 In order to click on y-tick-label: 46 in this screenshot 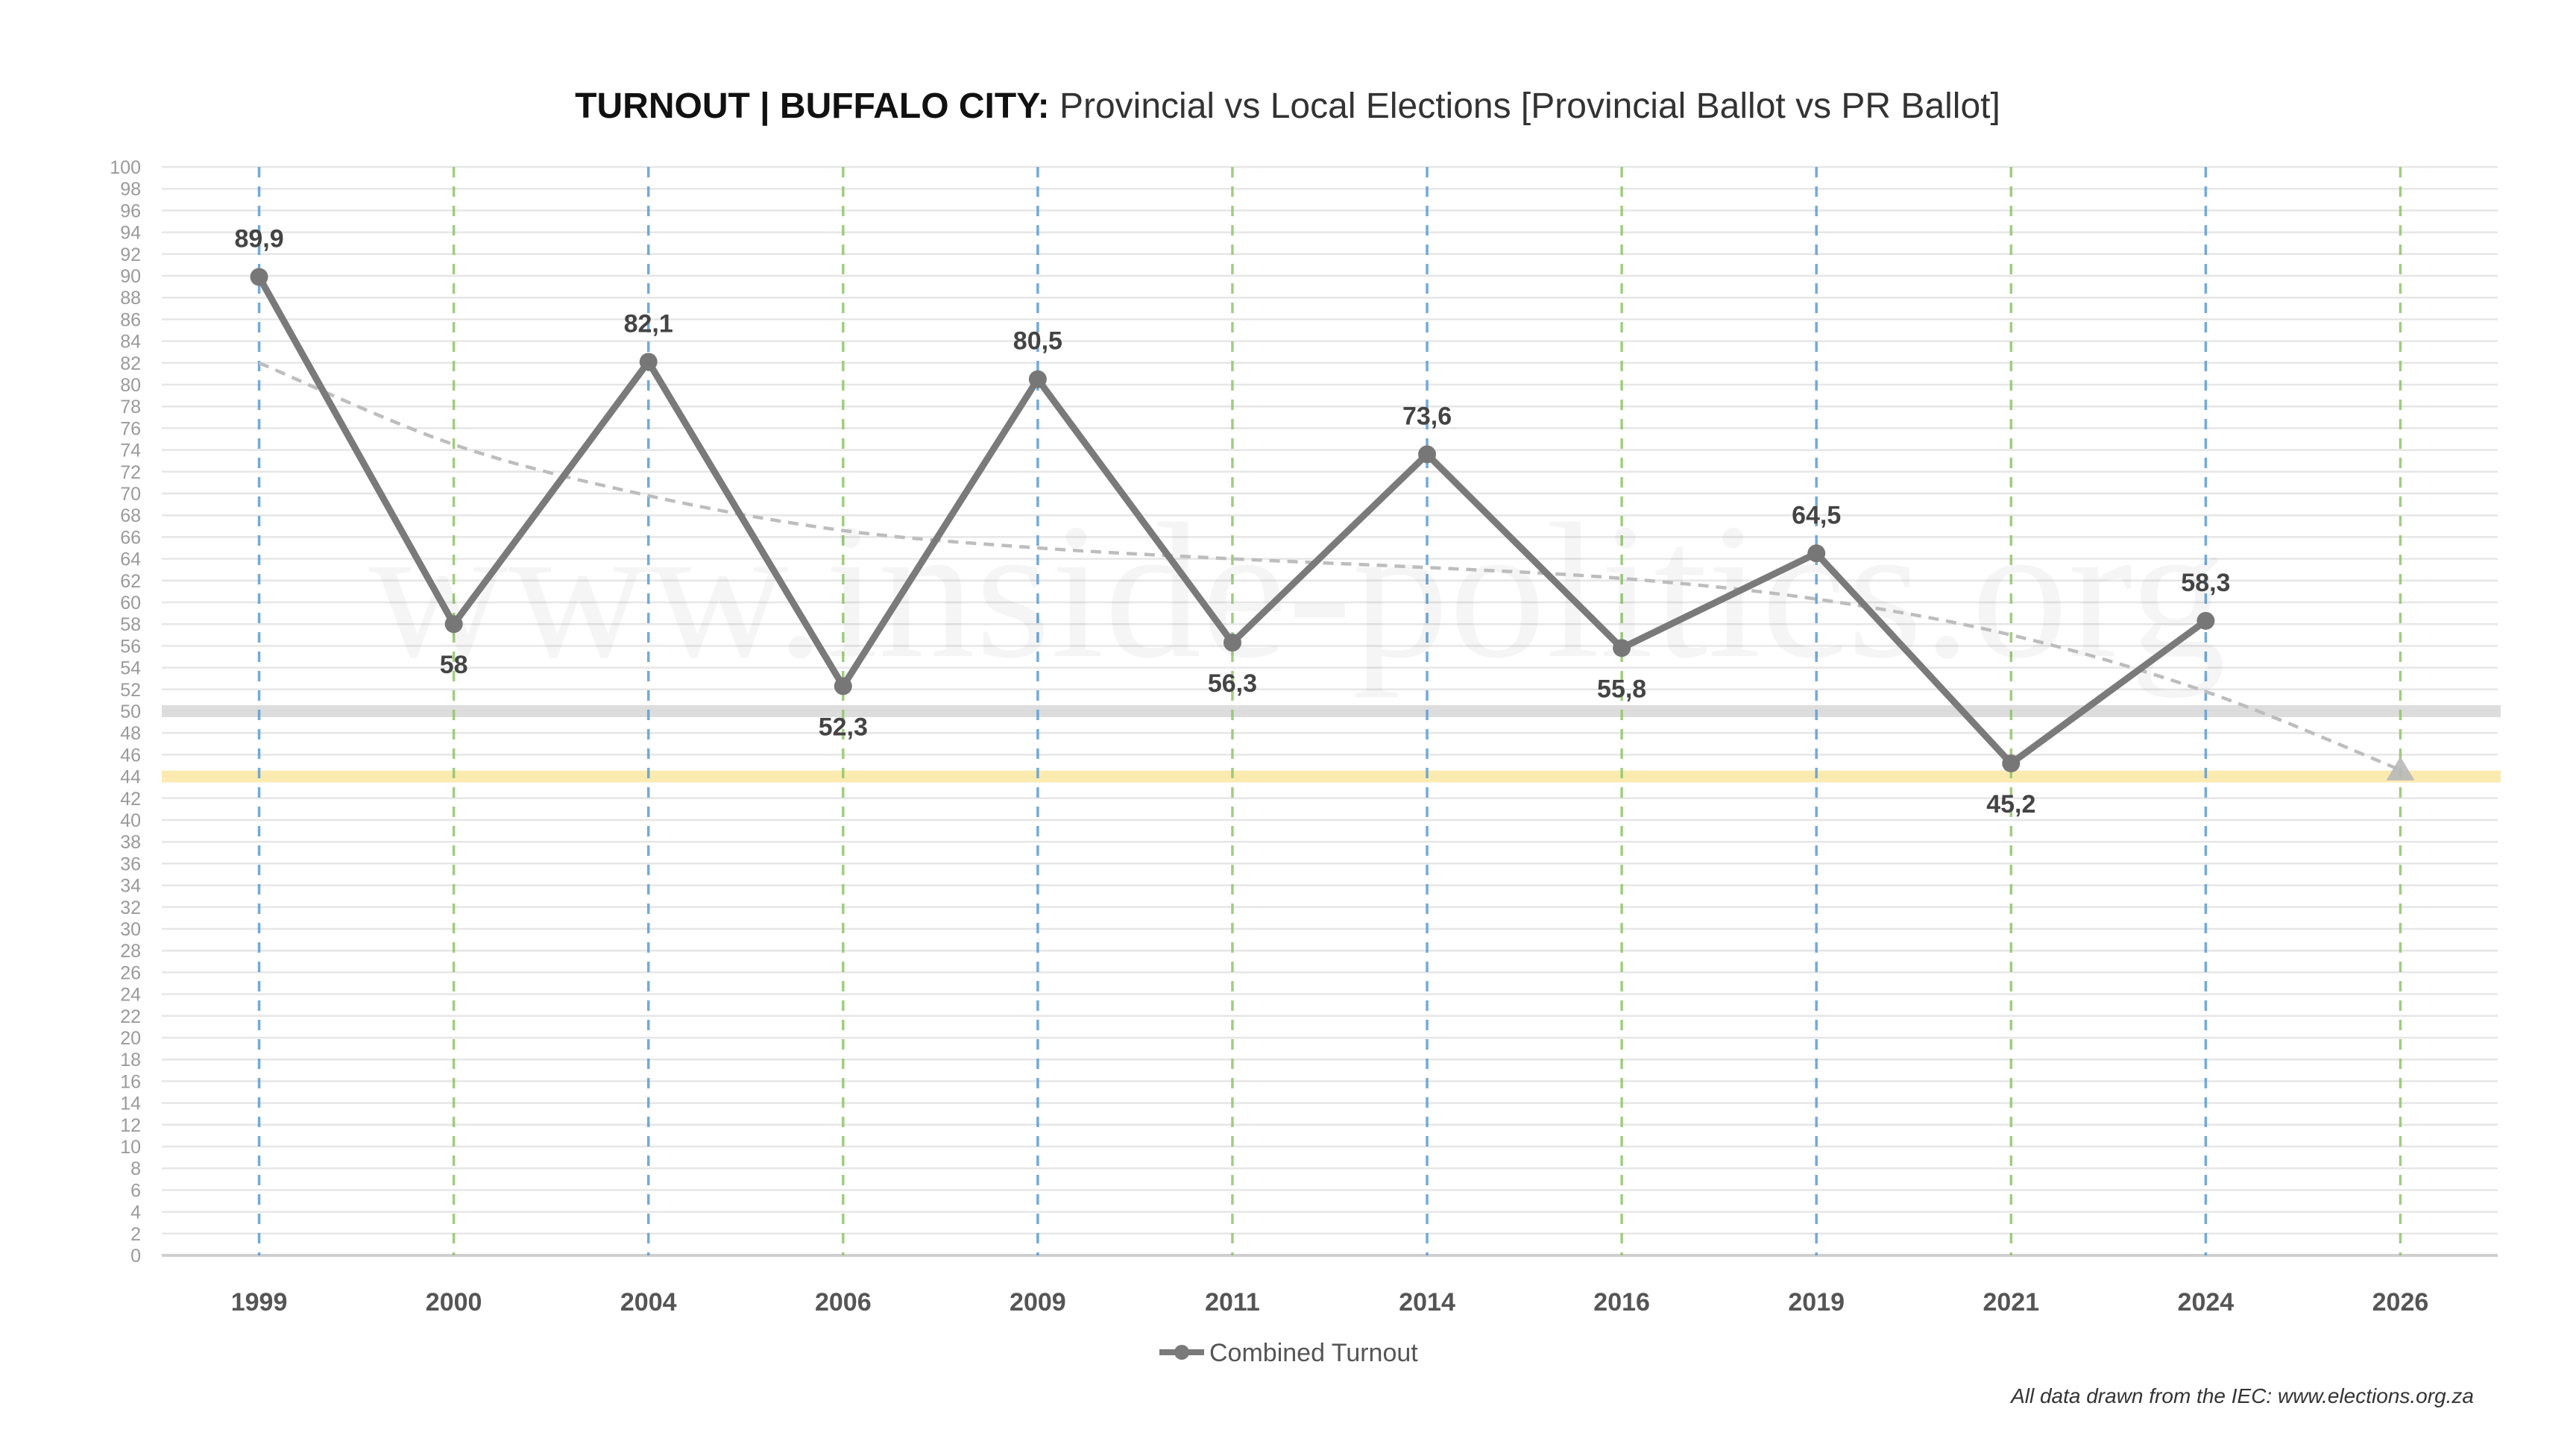, I will do `click(130, 755)`.